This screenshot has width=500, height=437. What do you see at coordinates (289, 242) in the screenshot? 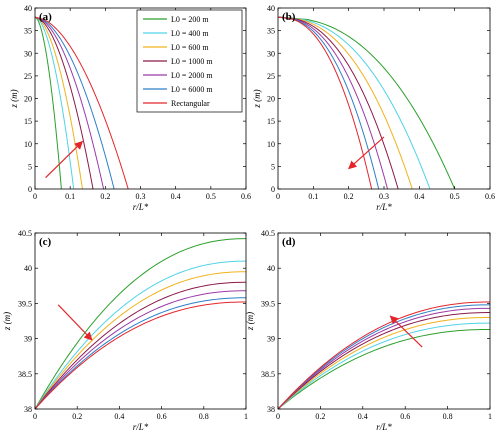
I see `panel-label: (d)` at bounding box center [289, 242].